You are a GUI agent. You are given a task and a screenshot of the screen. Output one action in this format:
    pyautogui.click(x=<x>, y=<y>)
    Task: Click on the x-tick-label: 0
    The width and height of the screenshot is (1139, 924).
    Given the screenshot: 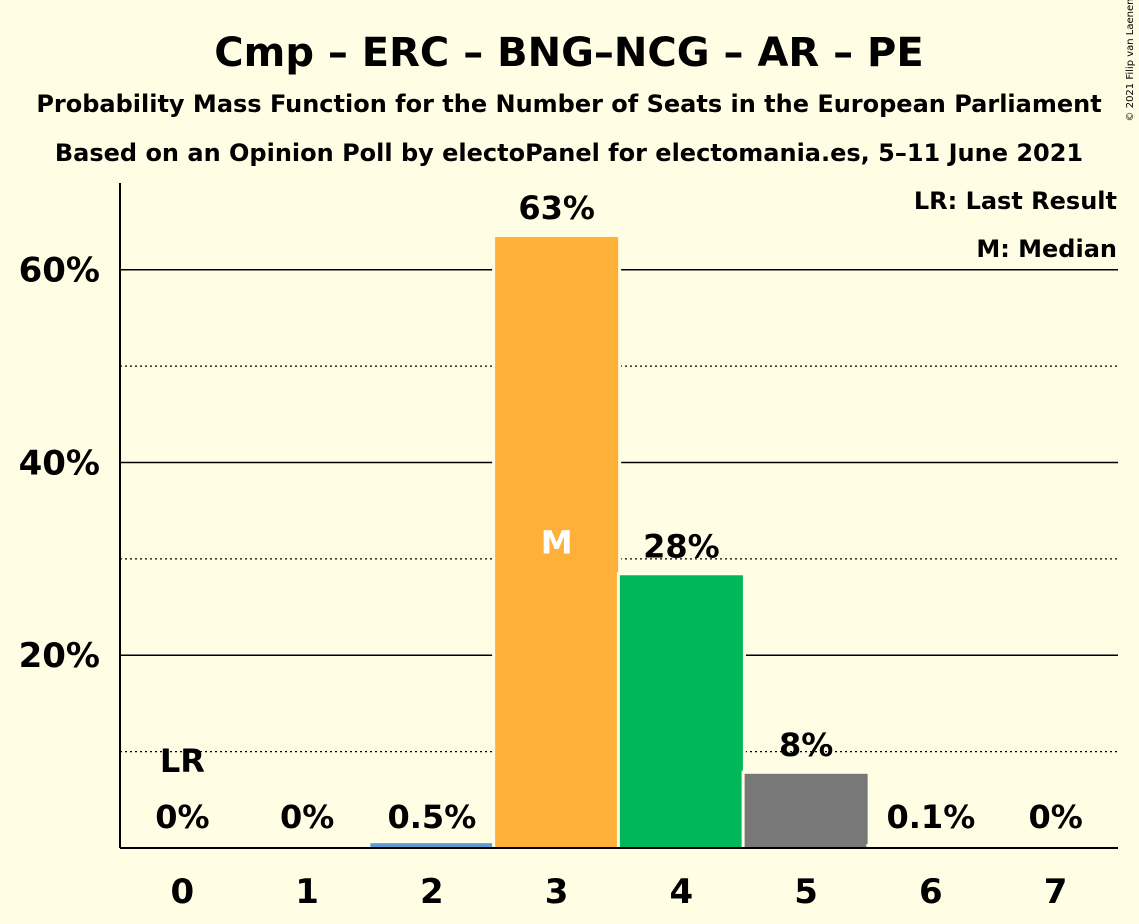 What is the action you would take?
    pyautogui.click(x=183, y=892)
    